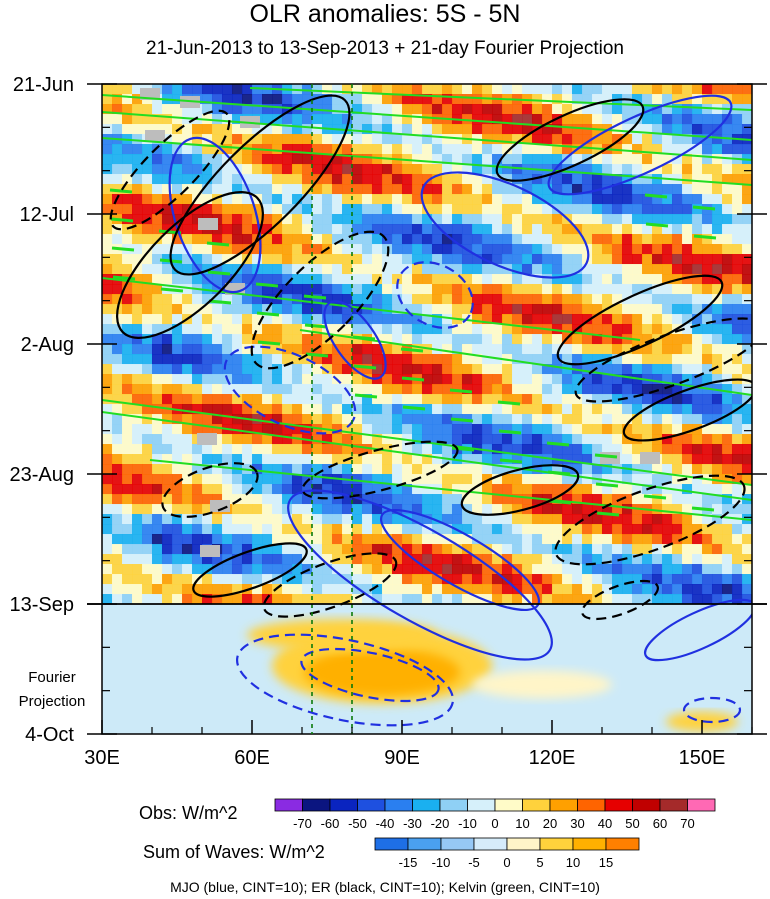  What do you see at coordinates (608, 514) in the screenshot?
I see `kelvin-contour-segment` at bounding box center [608, 514].